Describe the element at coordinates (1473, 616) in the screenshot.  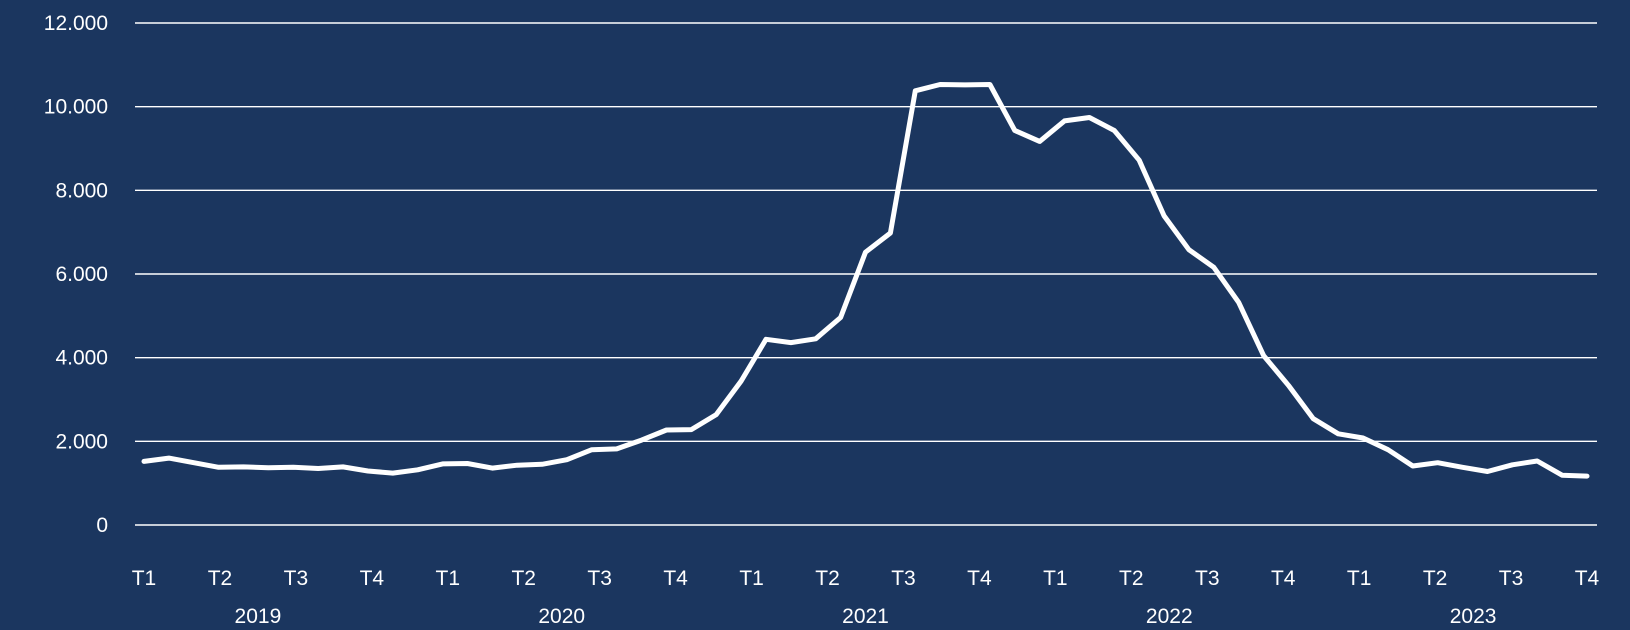
I see `year-label: 2023` at that location.